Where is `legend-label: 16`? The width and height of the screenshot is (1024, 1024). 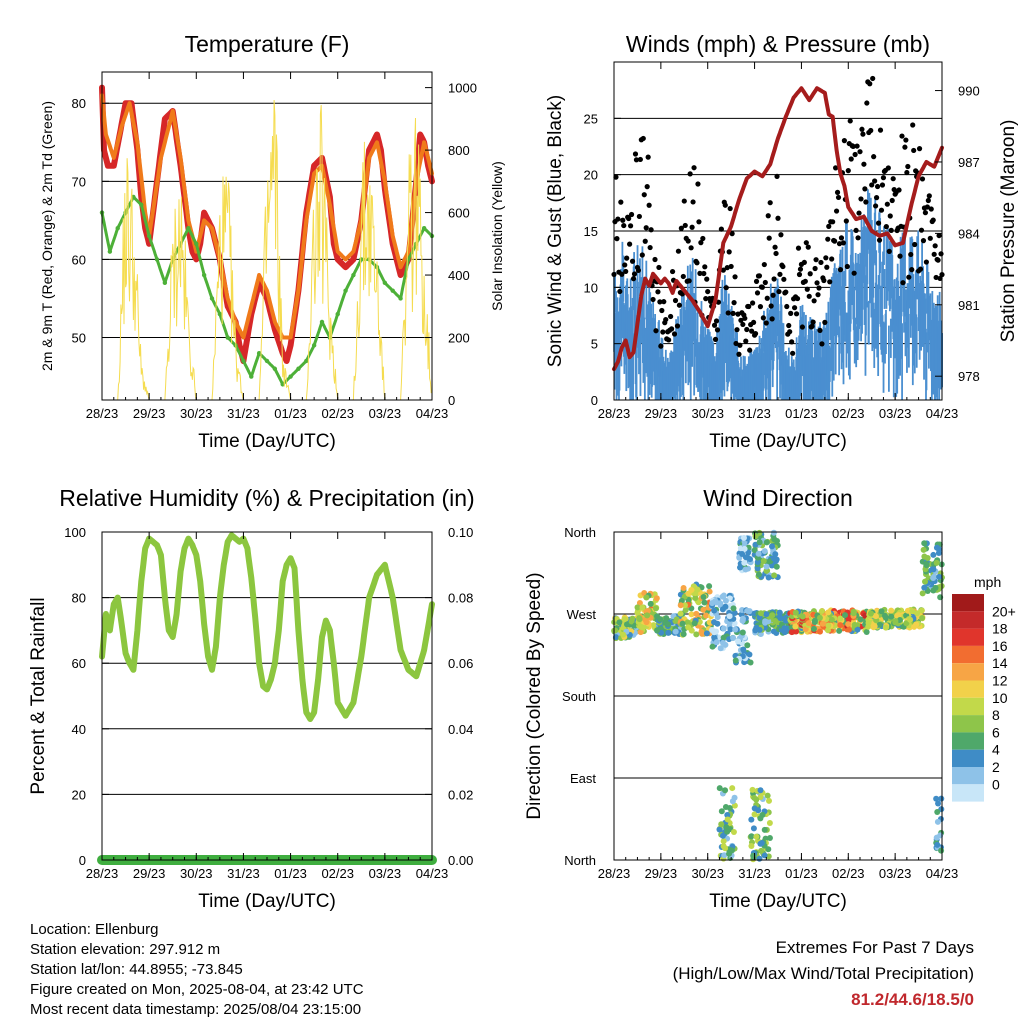
legend-label: 16 is located at coordinates (1000, 646).